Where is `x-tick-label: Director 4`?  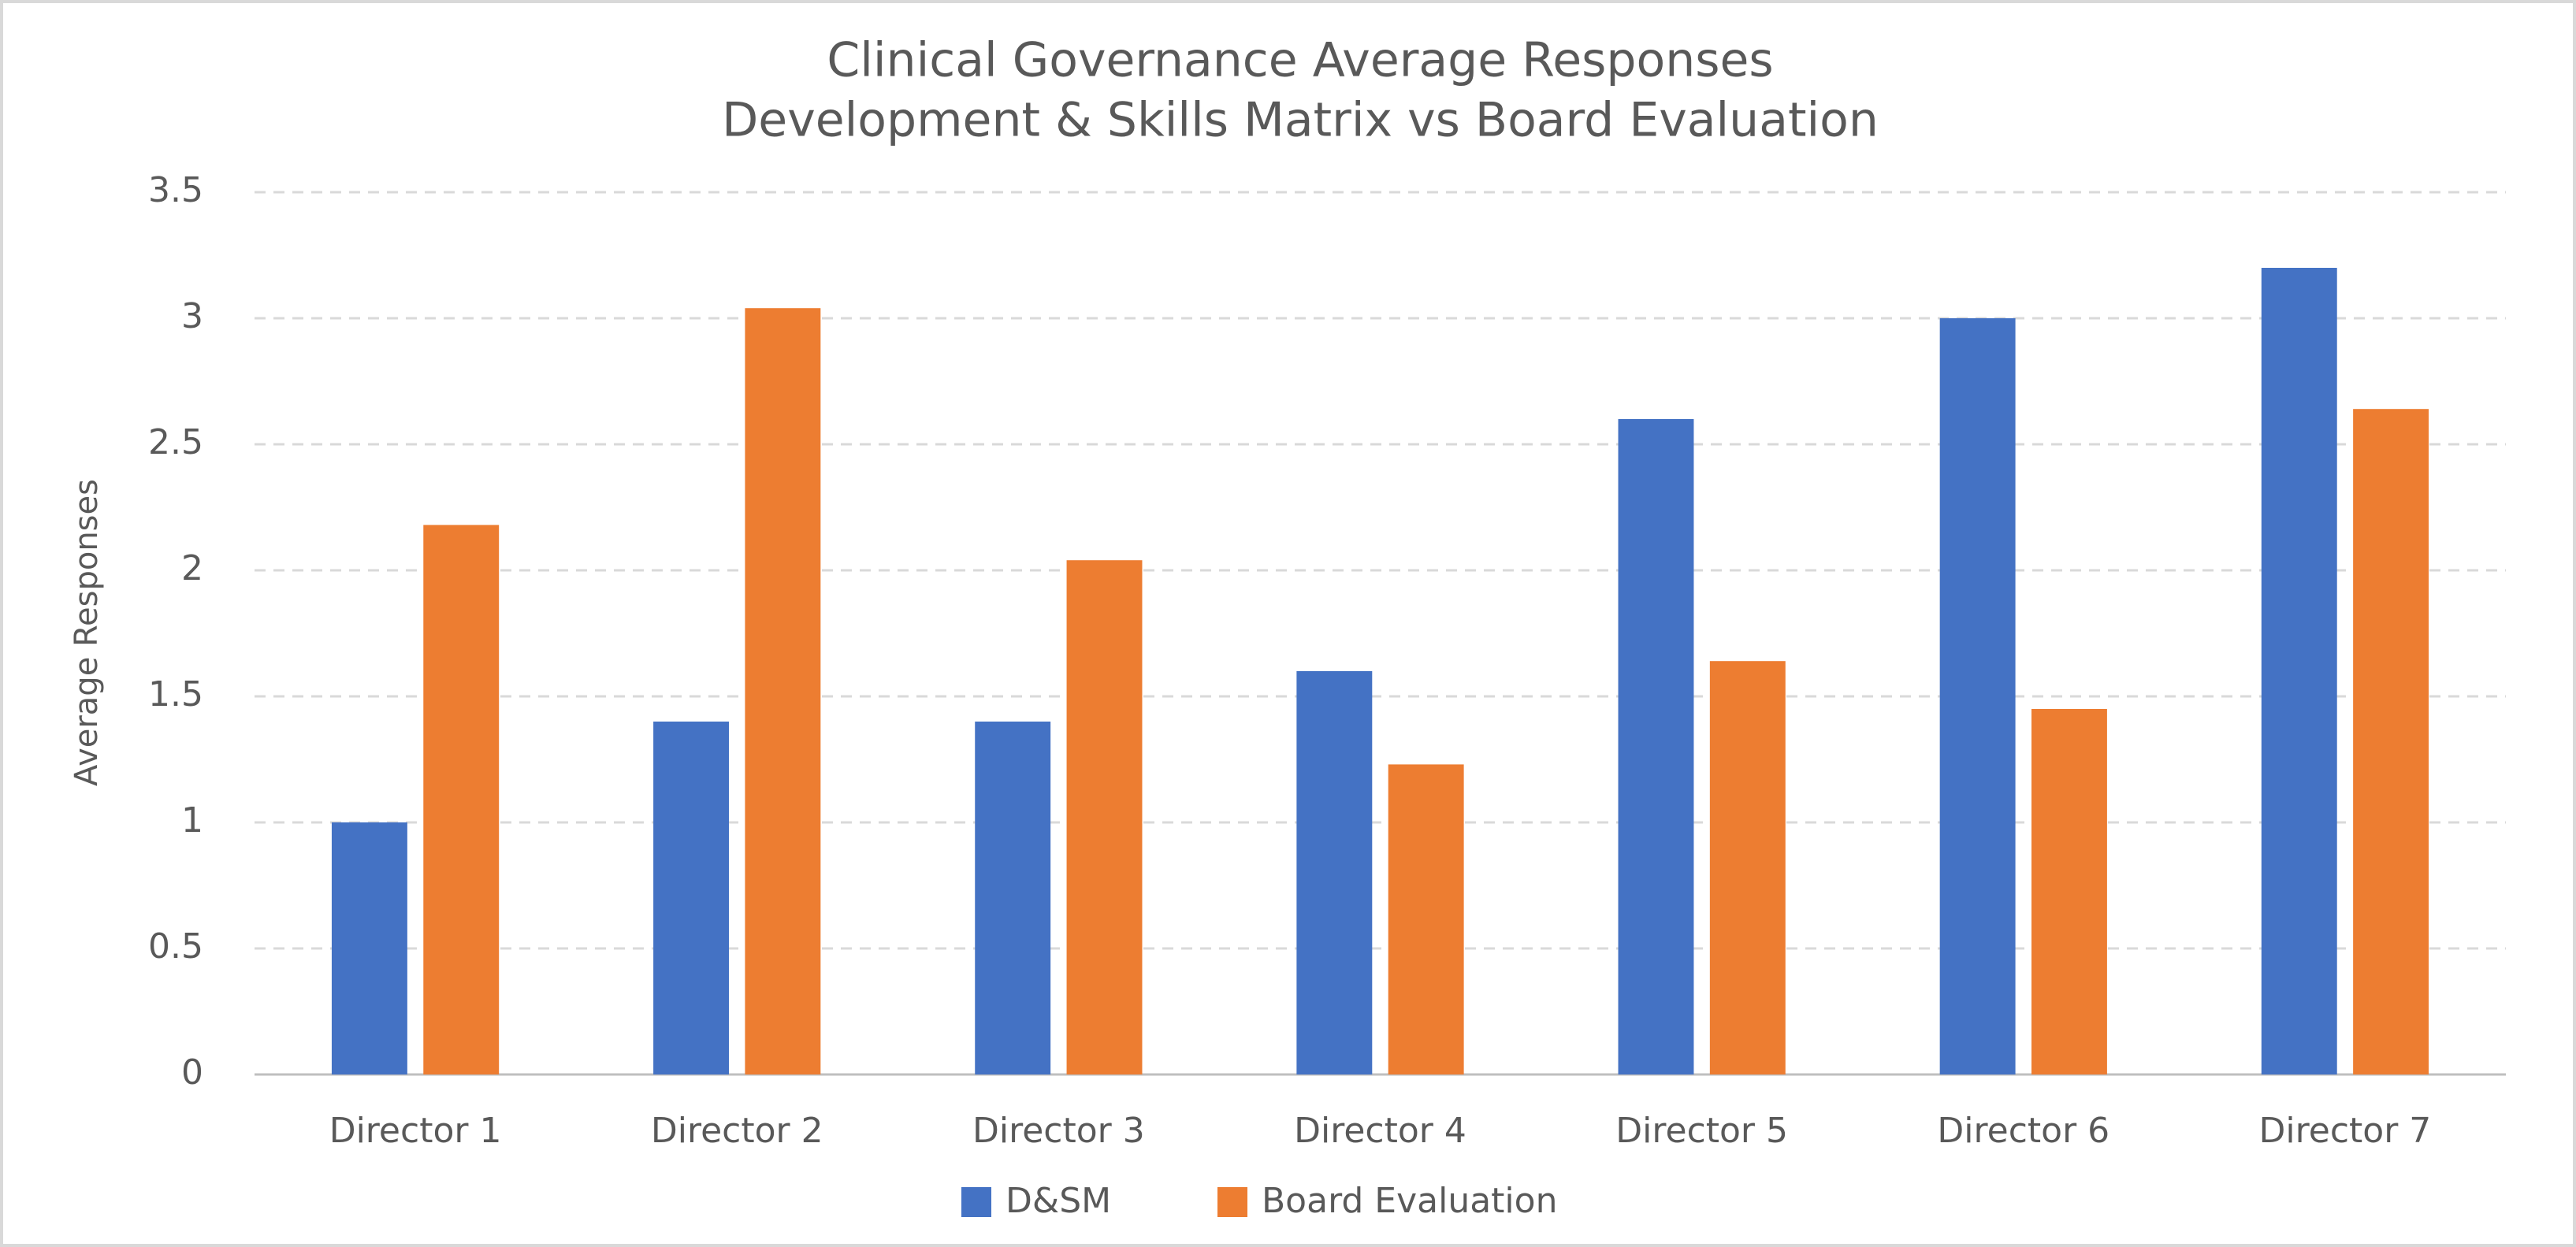 x-tick-label: Director 4 is located at coordinates (1380, 1131).